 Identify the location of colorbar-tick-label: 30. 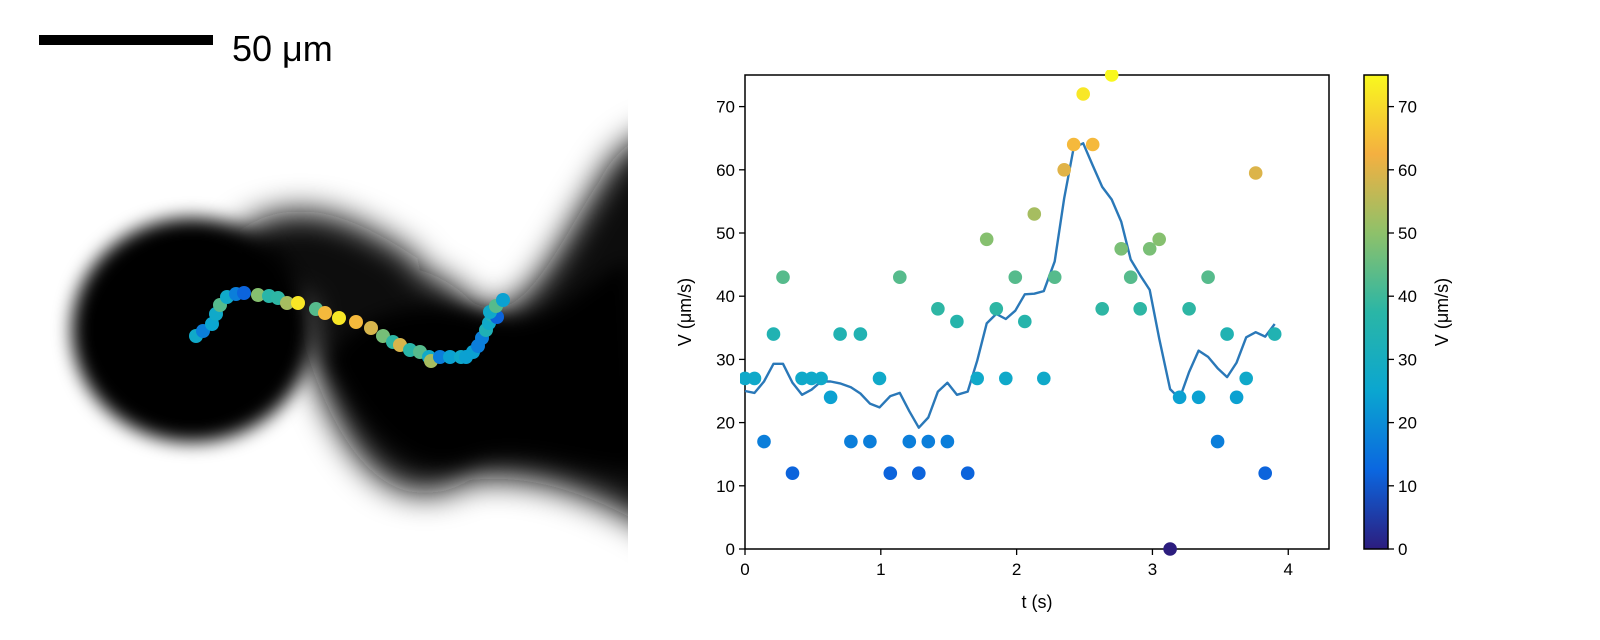
(1407, 359).